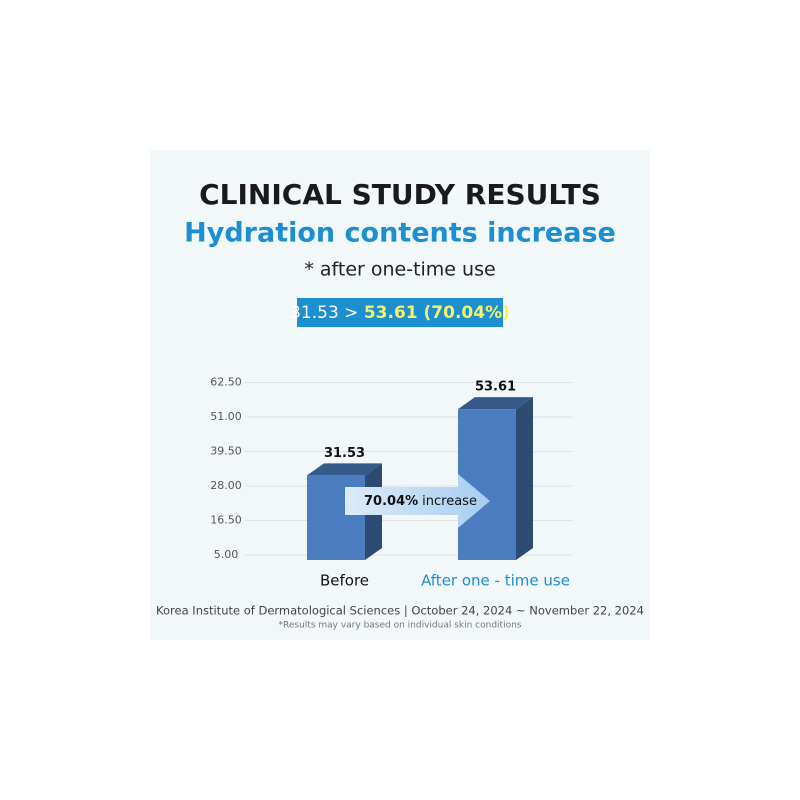 The height and width of the screenshot is (800, 800). What do you see at coordinates (400, 194) in the screenshot?
I see `chart-title: CLINICAL STUDY RESULTS` at bounding box center [400, 194].